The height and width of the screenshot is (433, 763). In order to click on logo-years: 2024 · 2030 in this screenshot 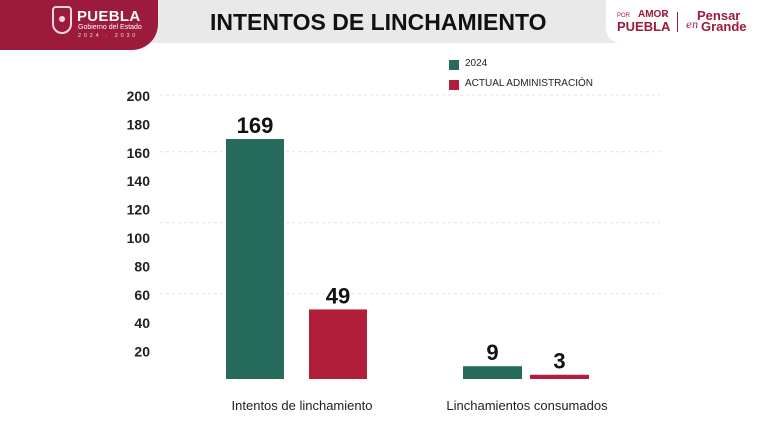, I will do `click(108, 36)`.